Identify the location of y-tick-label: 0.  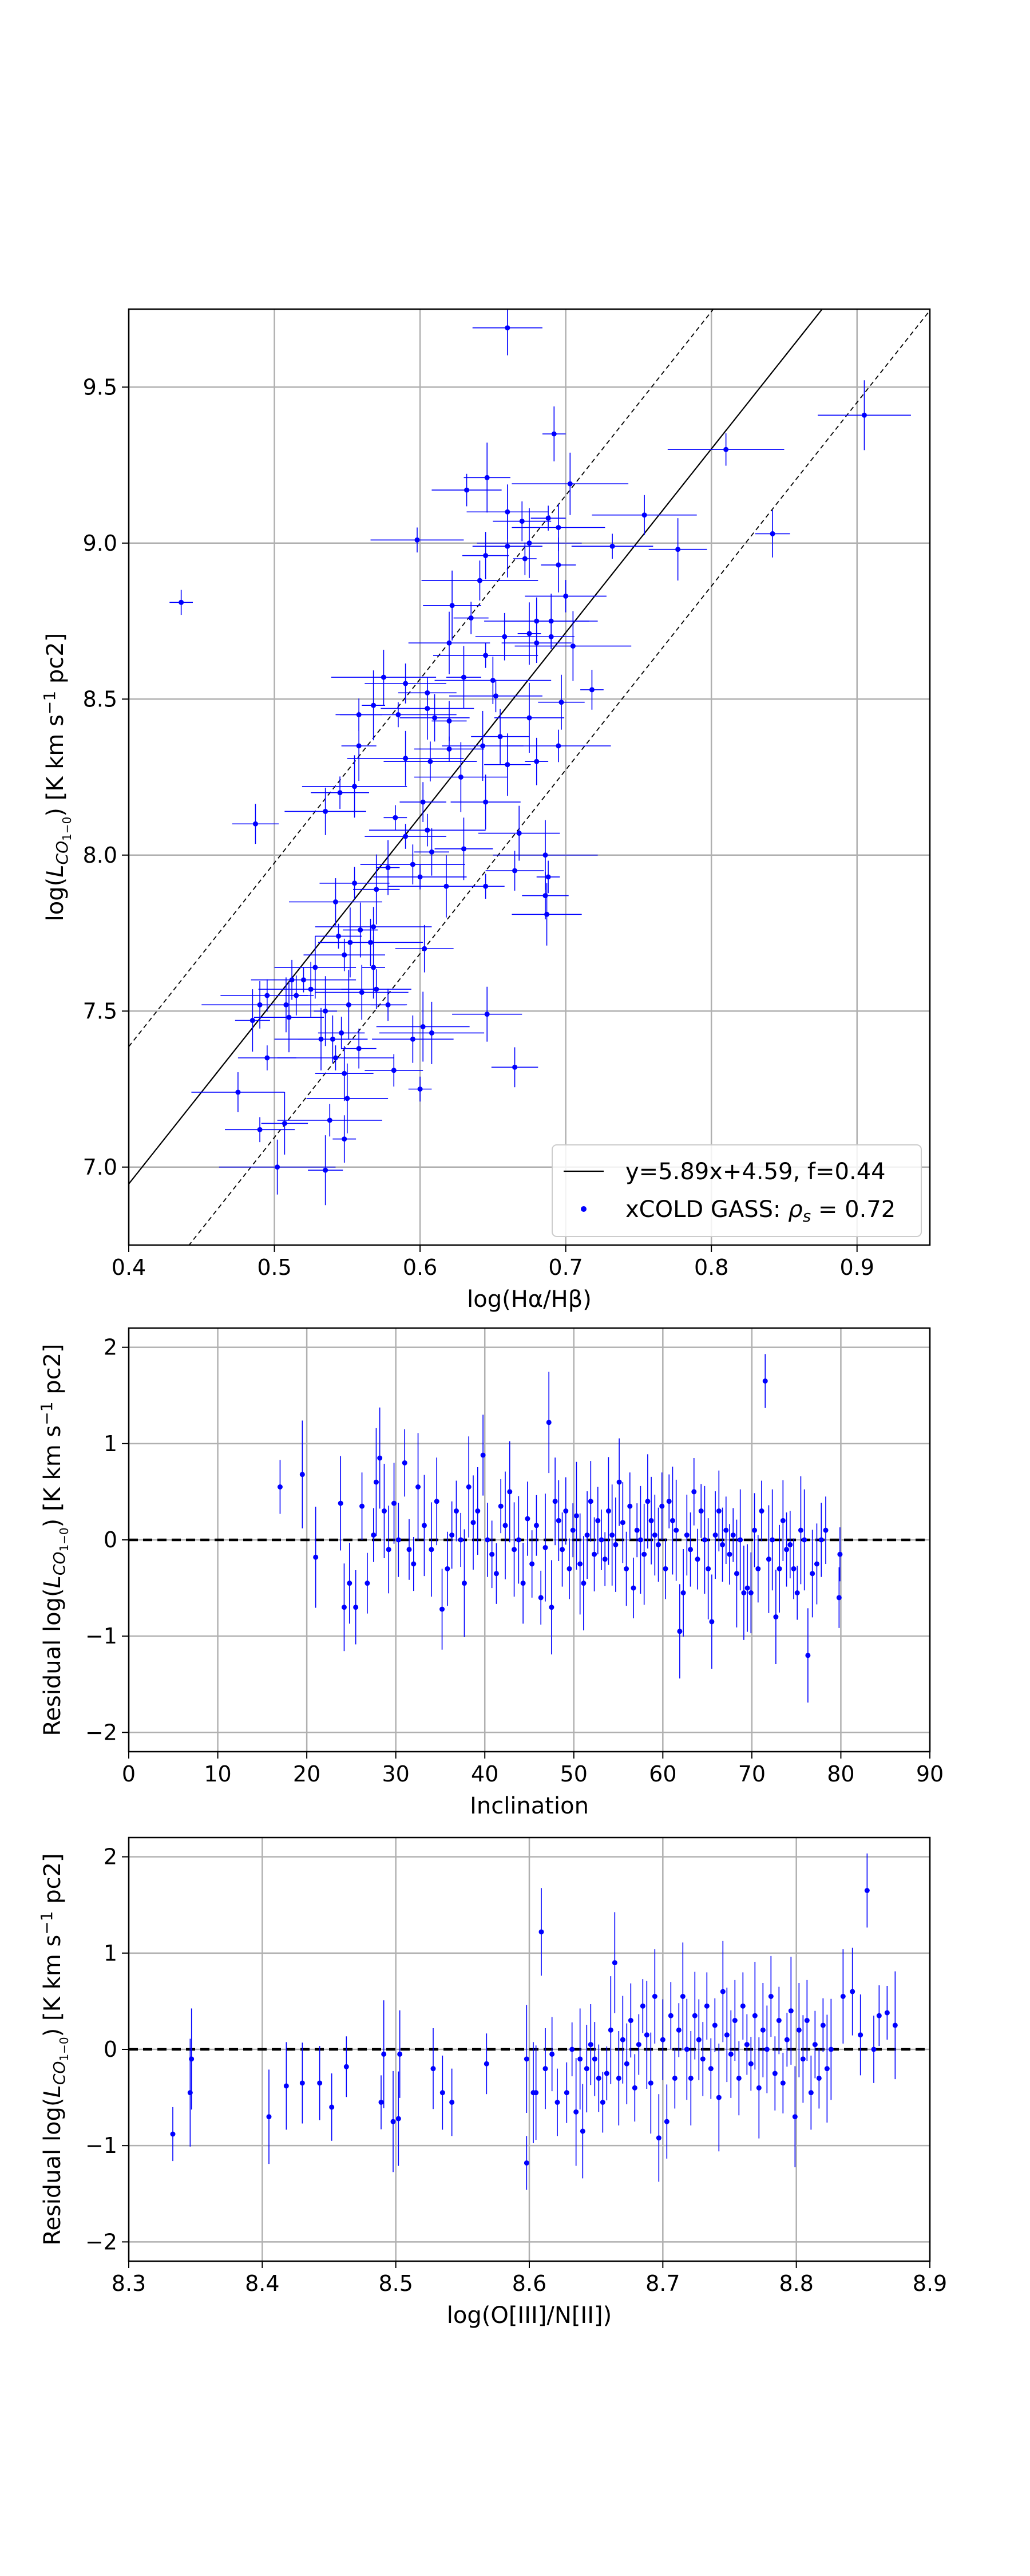
(110, 2049).